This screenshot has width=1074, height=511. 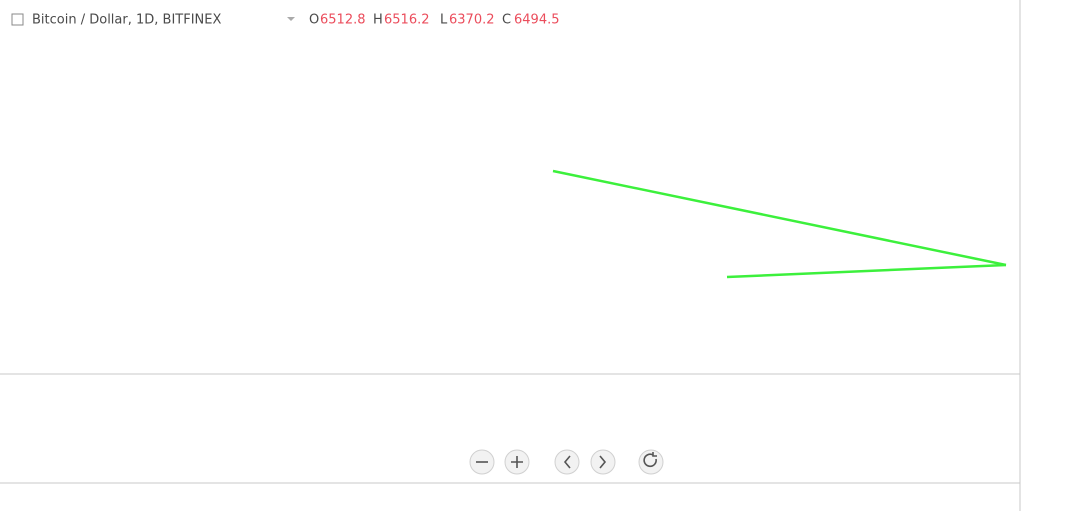 What do you see at coordinates (444, 20) in the screenshot?
I see `ohlc-label: L` at bounding box center [444, 20].